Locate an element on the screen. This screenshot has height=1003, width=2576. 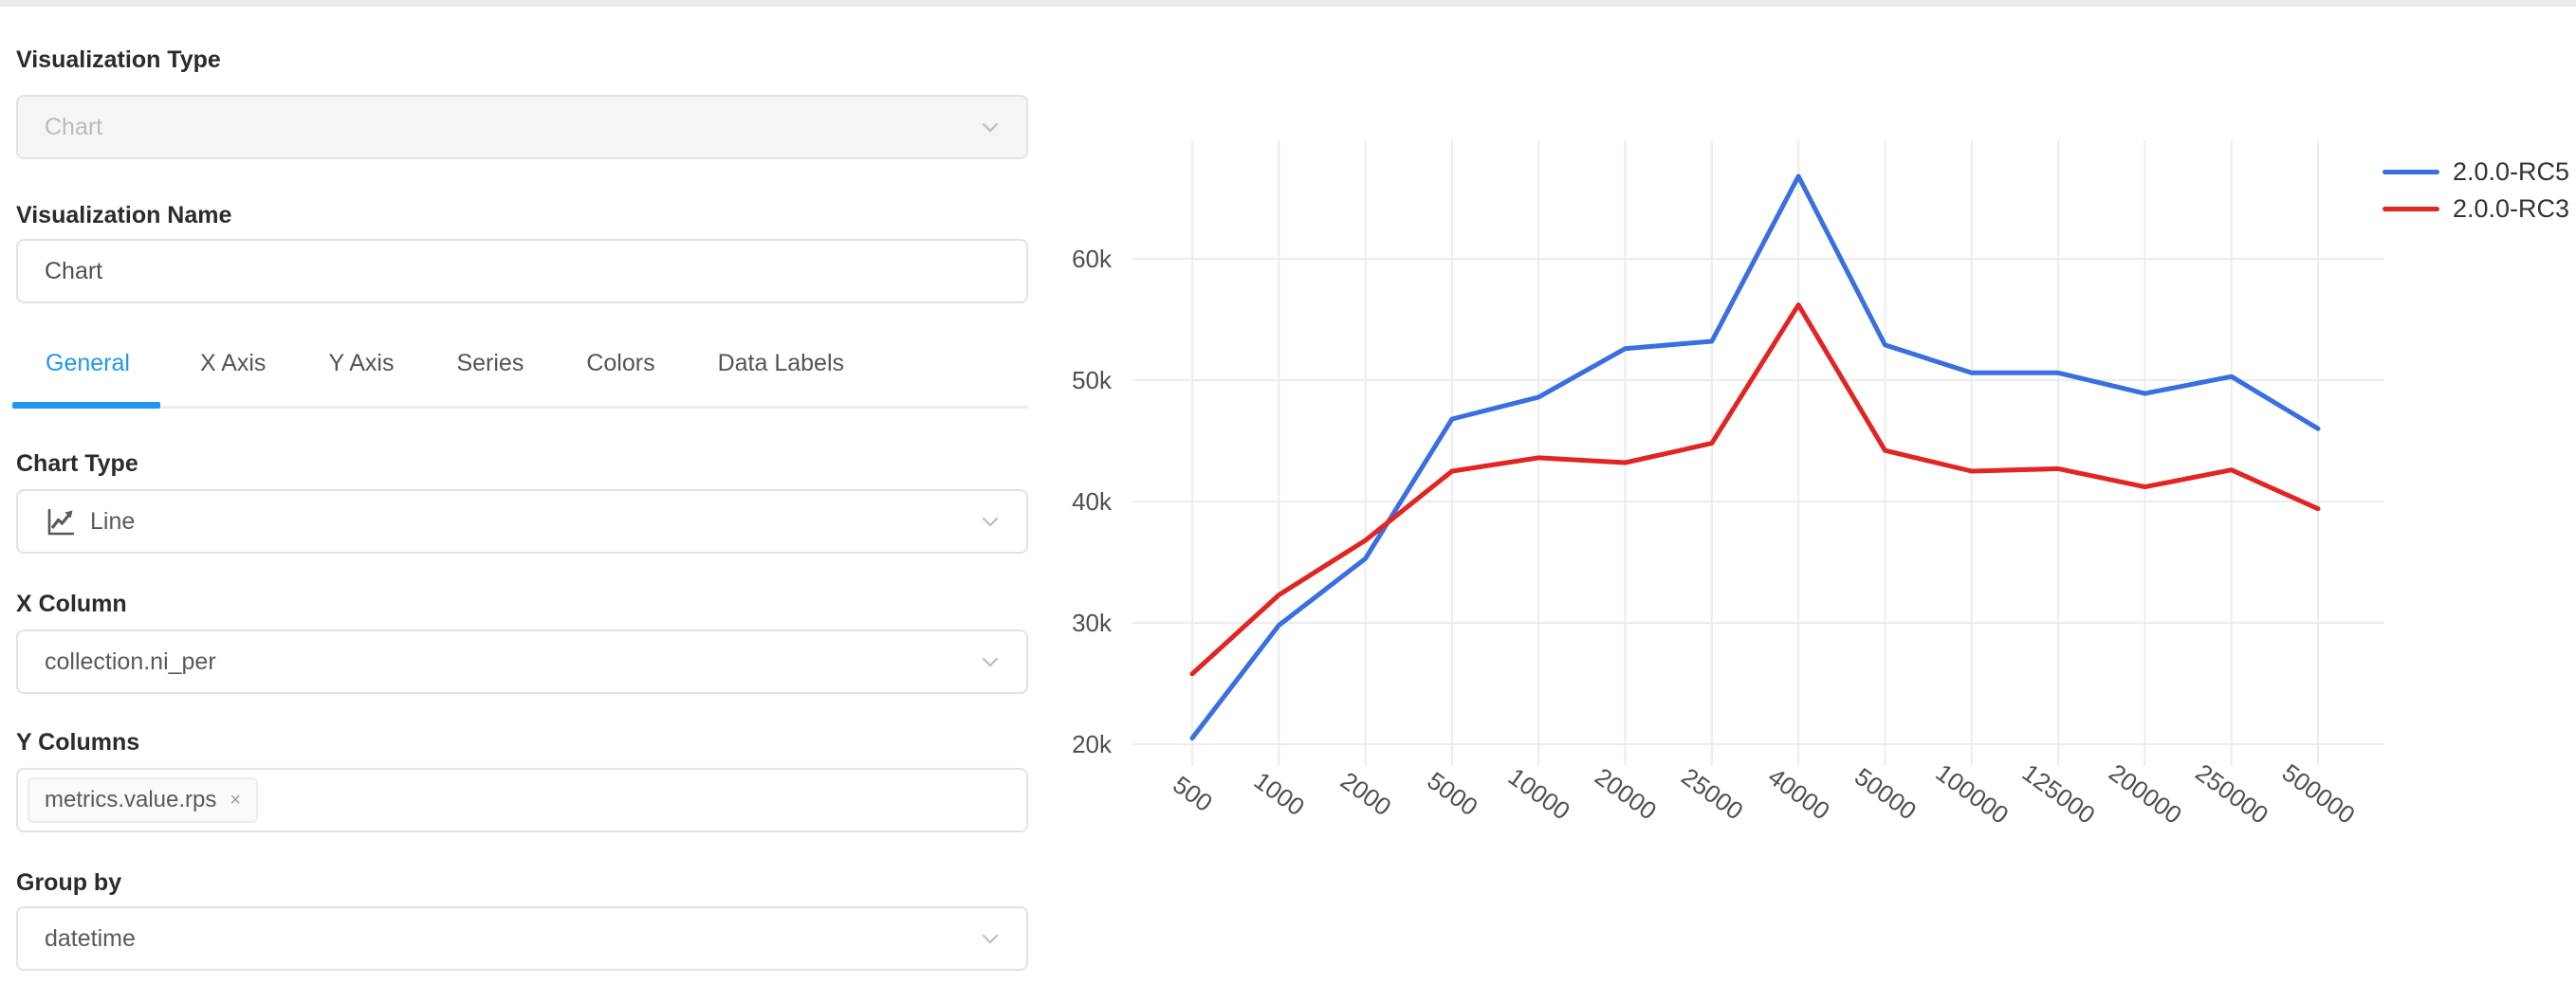
tab-general: General is located at coordinates (88, 363).